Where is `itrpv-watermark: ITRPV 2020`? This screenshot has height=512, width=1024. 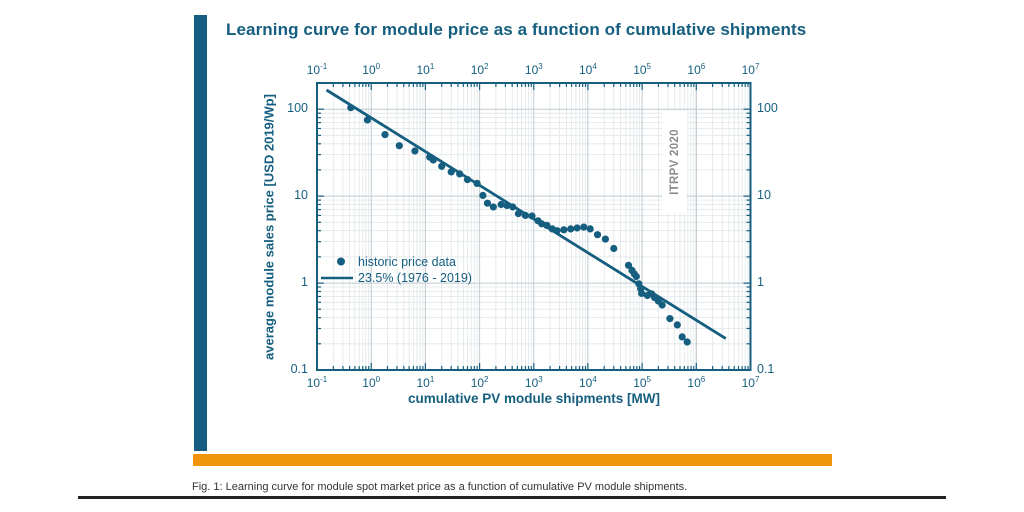 itrpv-watermark: ITRPV 2020 is located at coordinates (674, 162).